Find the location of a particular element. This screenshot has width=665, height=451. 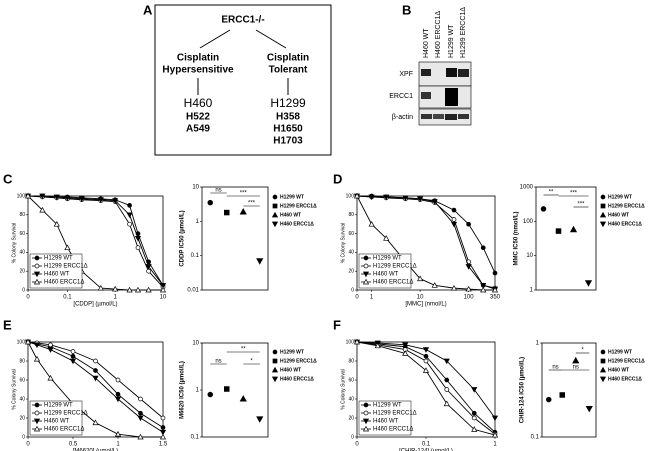

sig-label: * is located at coordinates (582, 351).